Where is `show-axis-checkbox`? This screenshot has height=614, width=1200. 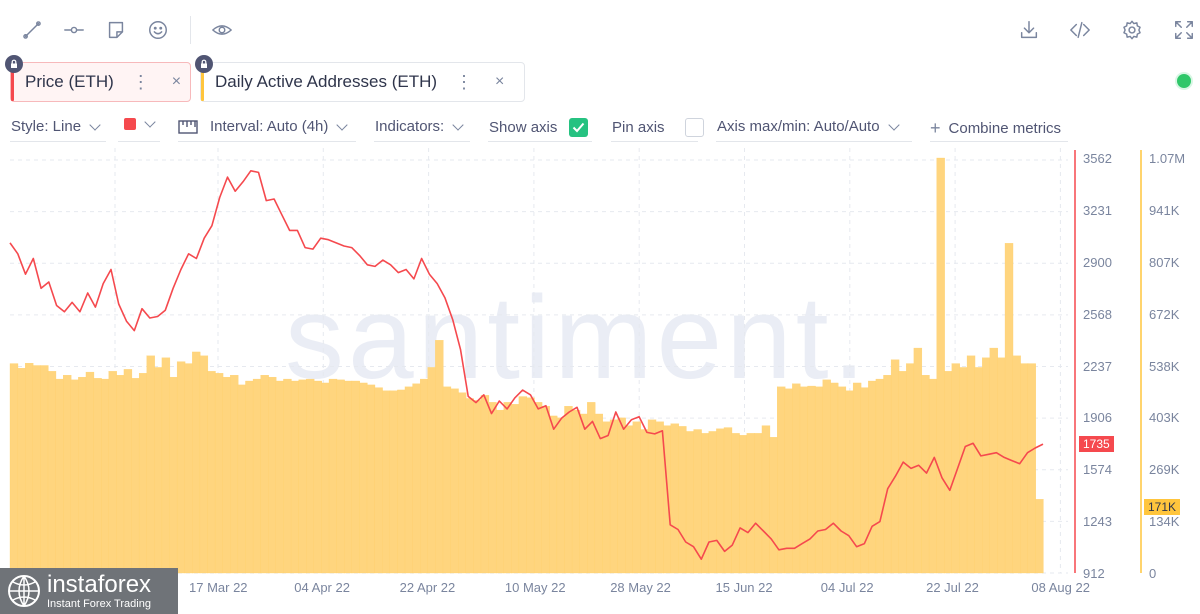
show-axis-checkbox is located at coordinates (579, 127).